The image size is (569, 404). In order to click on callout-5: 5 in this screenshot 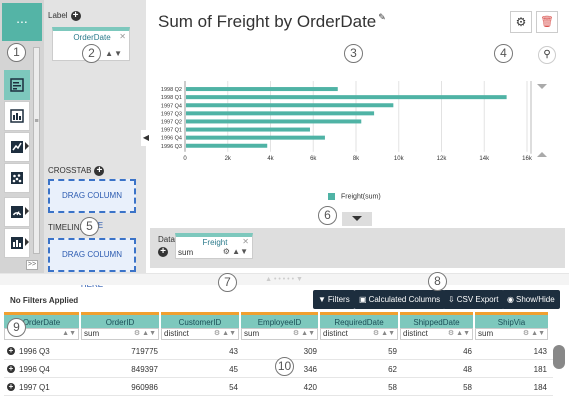, I will do `click(89, 226)`.